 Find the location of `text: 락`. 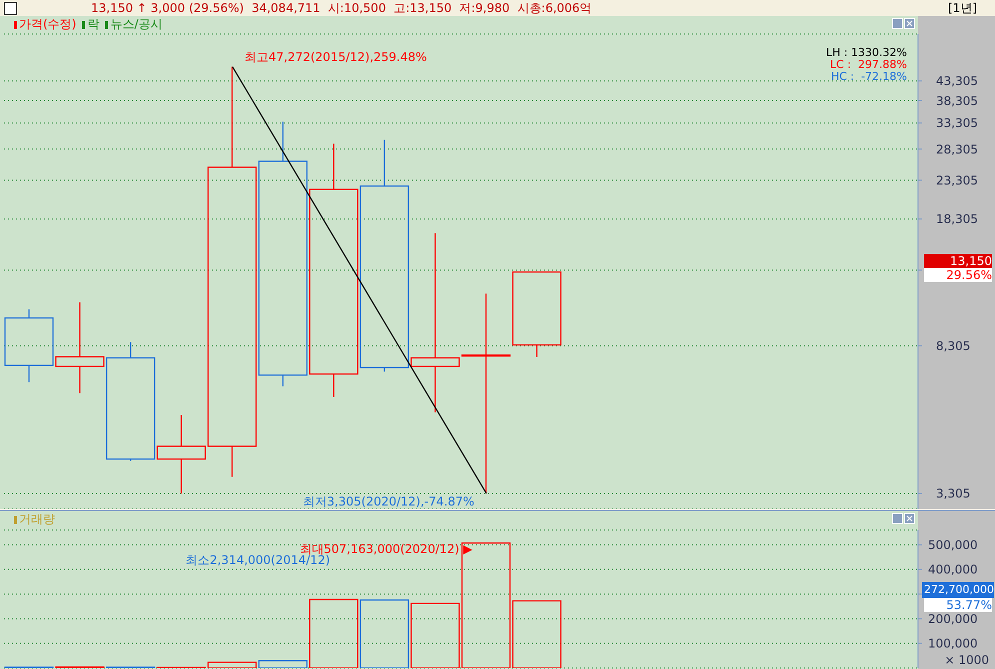

text: 락 is located at coordinates (93, 24).